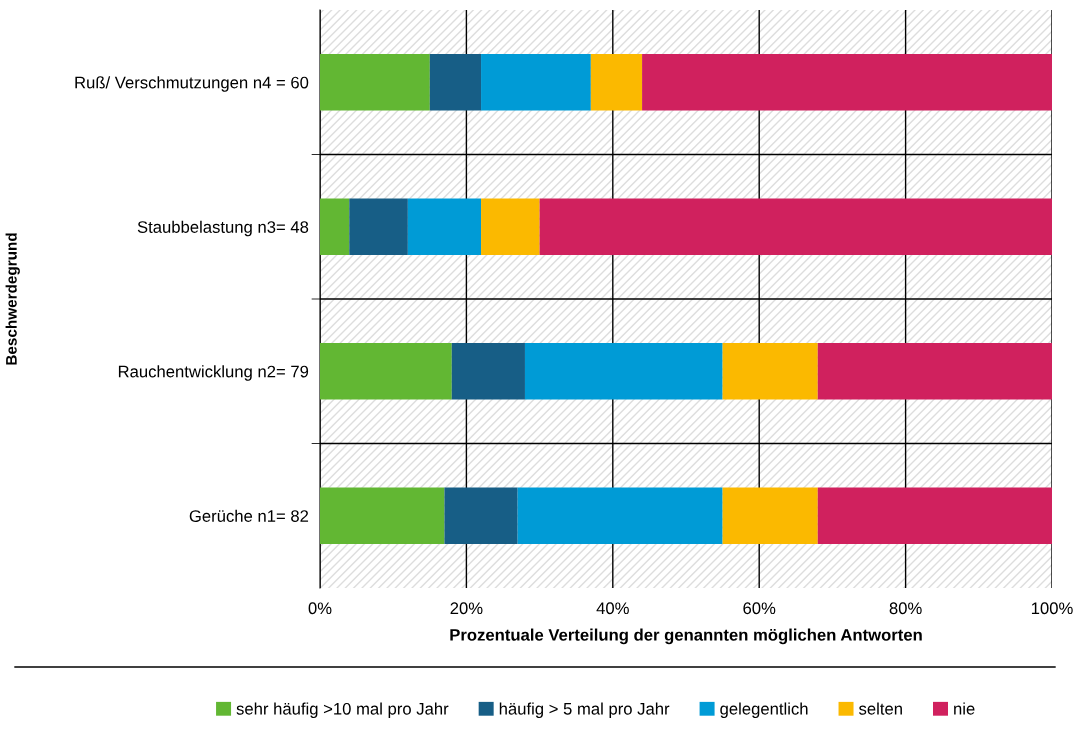 This screenshot has height=733, width=1083. What do you see at coordinates (192, 84) in the screenshot?
I see `y-tick-label: Ruß/ Verschmutzungen n4 = 60` at bounding box center [192, 84].